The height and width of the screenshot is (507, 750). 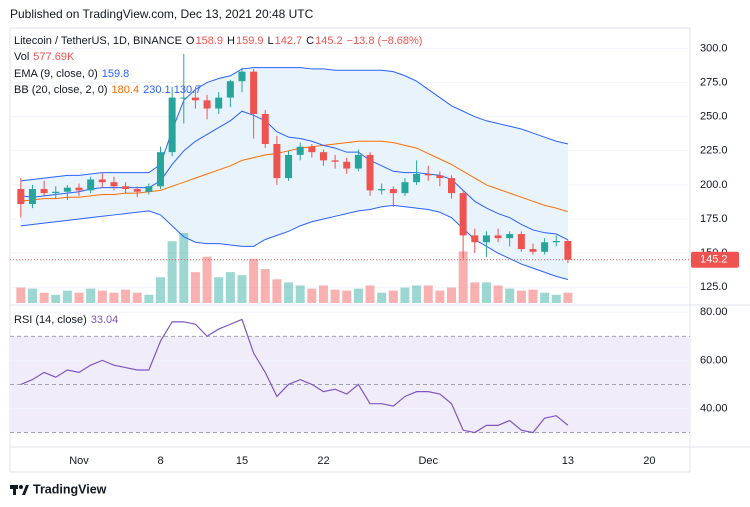 What do you see at coordinates (323, 461) in the screenshot?
I see `x-tick-label: 22` at bounding box center [323, 461].